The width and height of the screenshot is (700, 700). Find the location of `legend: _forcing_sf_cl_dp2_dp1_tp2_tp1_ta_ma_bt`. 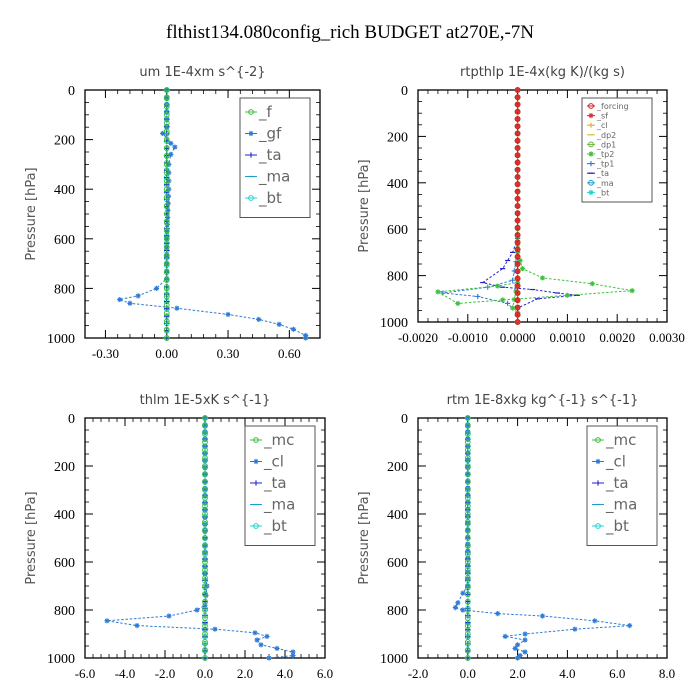

legend: _forcing_sf_cl_dp2_dp1_tp2_tp1_ta_ma_bt is located at coordinates (617, 150).